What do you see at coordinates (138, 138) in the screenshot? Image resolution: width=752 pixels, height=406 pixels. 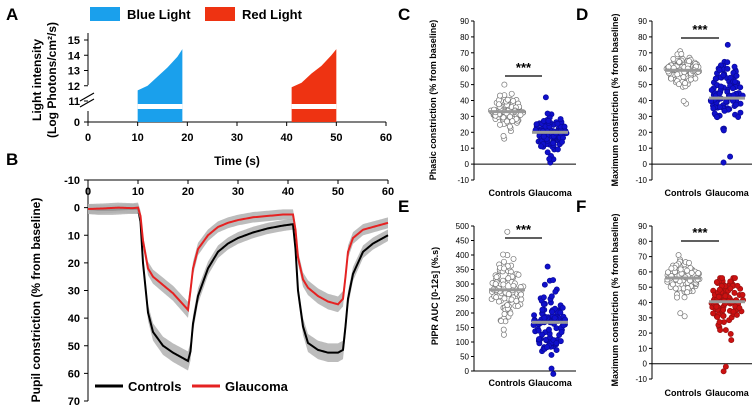 I see `panel-a-xtick-label: 10` at bounding box center [138, 138].